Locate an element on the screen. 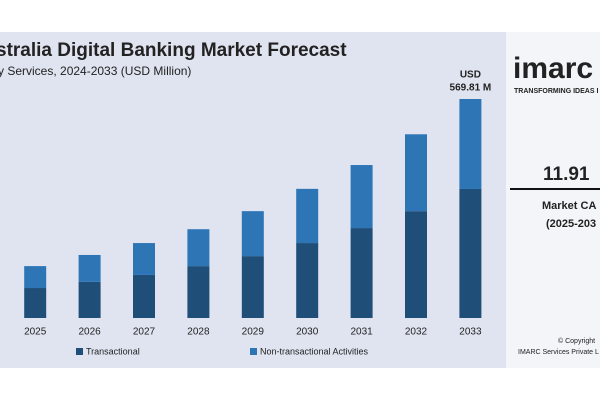 The image size is (600, 400). annotation: USD is located at coordinates (470, 75).